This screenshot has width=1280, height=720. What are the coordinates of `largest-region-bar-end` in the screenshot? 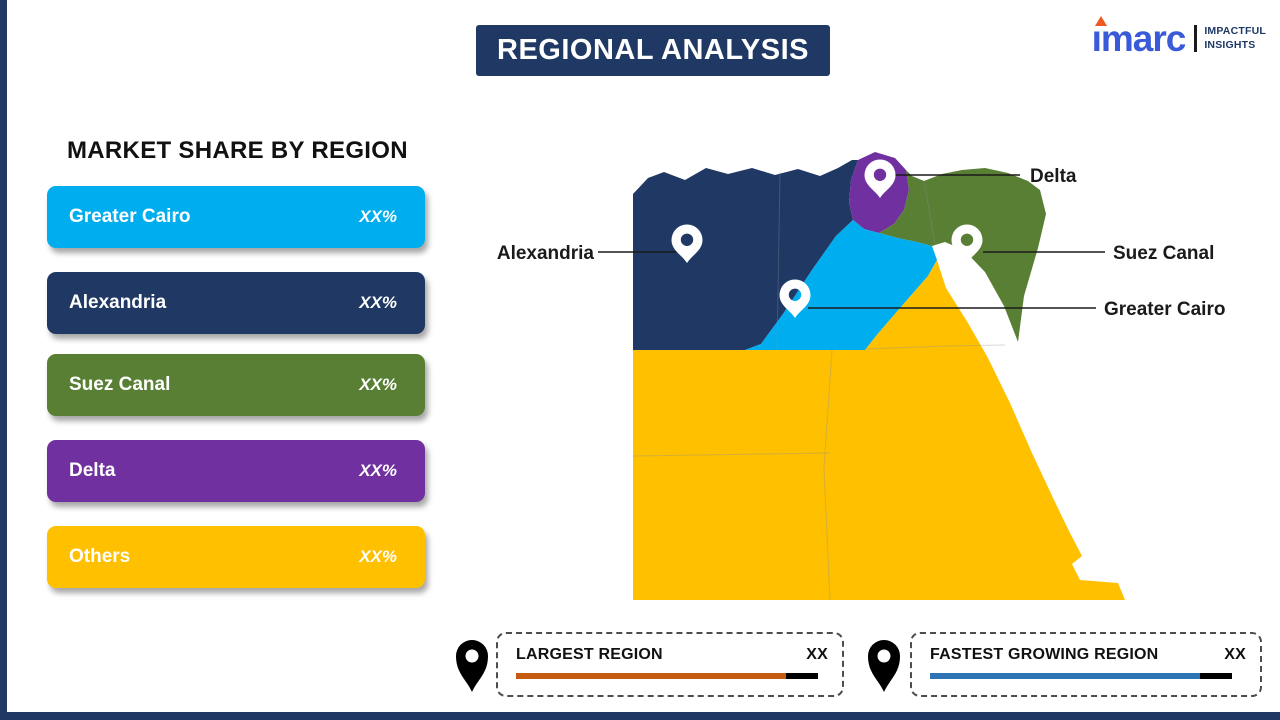 It's located at (802, 676).